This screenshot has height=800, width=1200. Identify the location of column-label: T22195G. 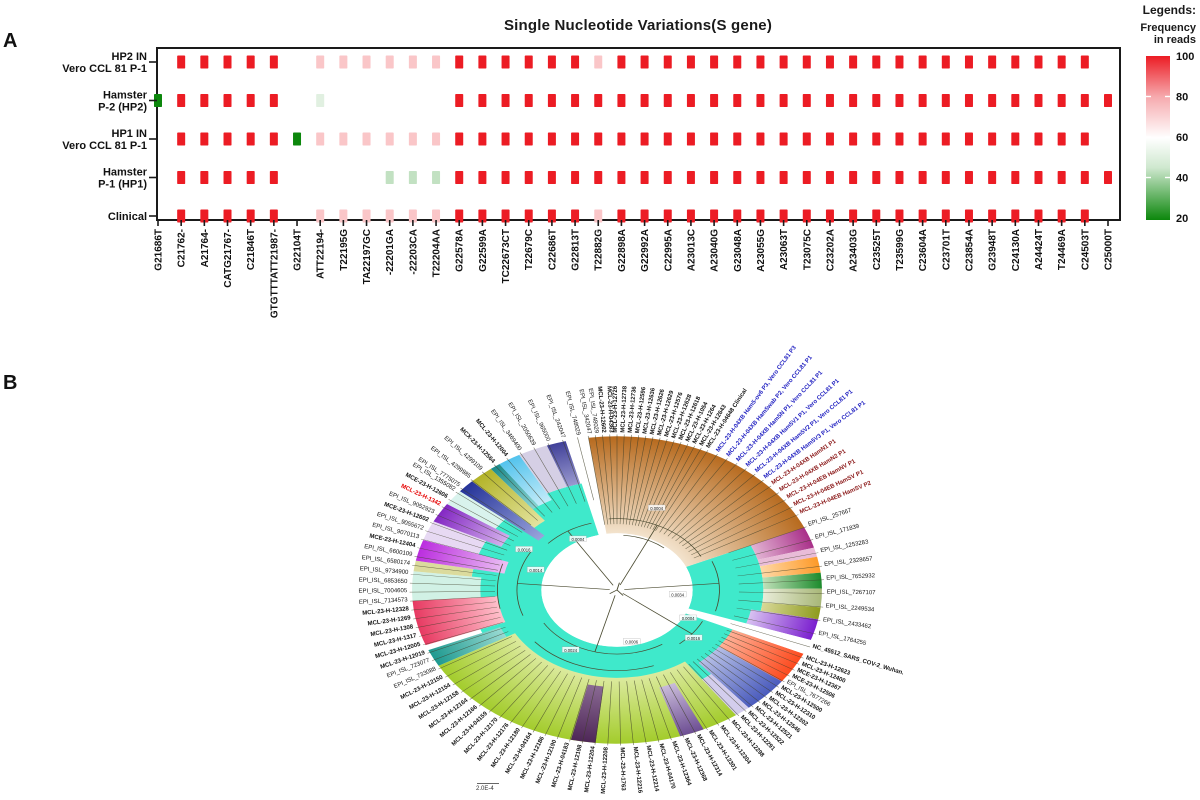
(344, 250).